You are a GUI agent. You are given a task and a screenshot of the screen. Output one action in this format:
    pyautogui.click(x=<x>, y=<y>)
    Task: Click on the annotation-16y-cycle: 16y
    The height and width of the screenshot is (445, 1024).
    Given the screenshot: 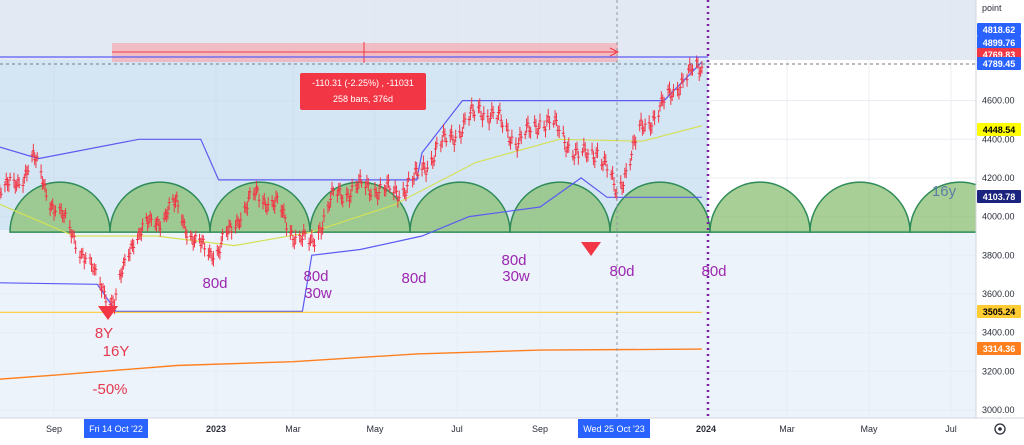 What is the action you would take?
    pyautogui.click(x=944, y=191)
    